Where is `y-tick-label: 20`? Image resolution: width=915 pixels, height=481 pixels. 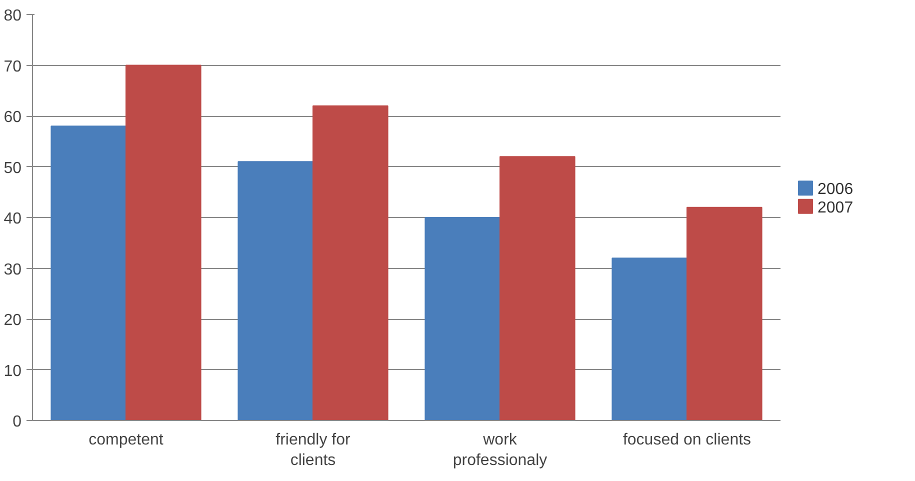
y-tick-label: 20 is located at coordinates (13, 320).